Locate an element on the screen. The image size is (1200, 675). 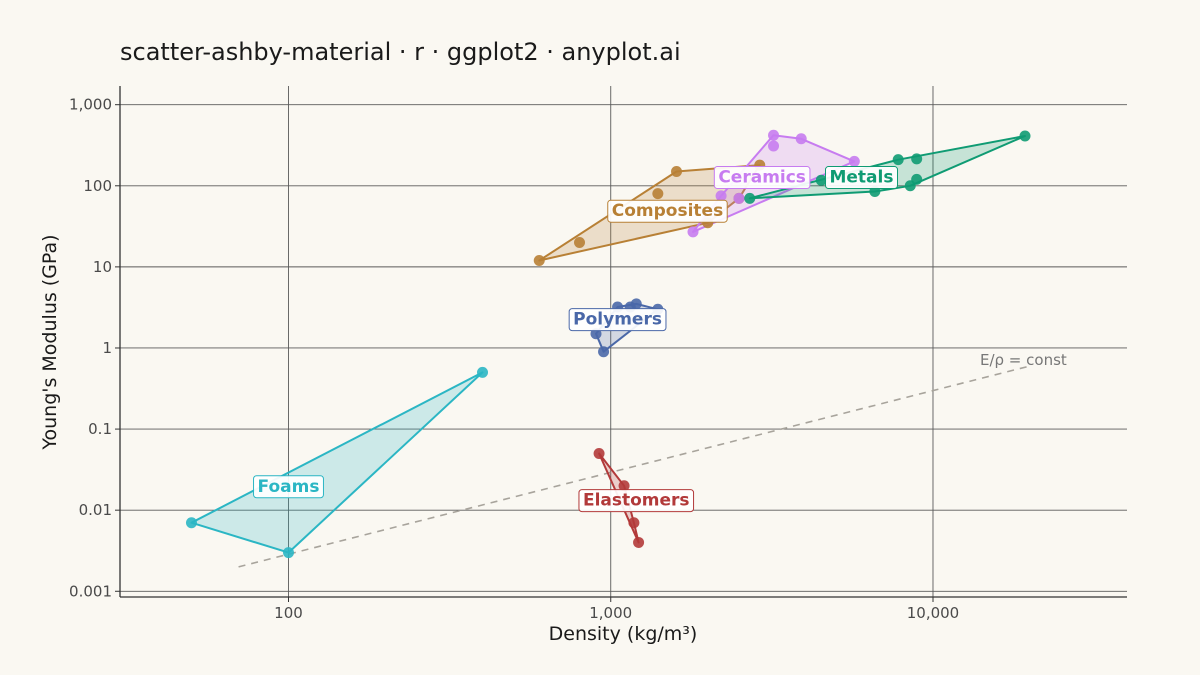
foams-label-text: Foams is located at coordinates (289, 487).